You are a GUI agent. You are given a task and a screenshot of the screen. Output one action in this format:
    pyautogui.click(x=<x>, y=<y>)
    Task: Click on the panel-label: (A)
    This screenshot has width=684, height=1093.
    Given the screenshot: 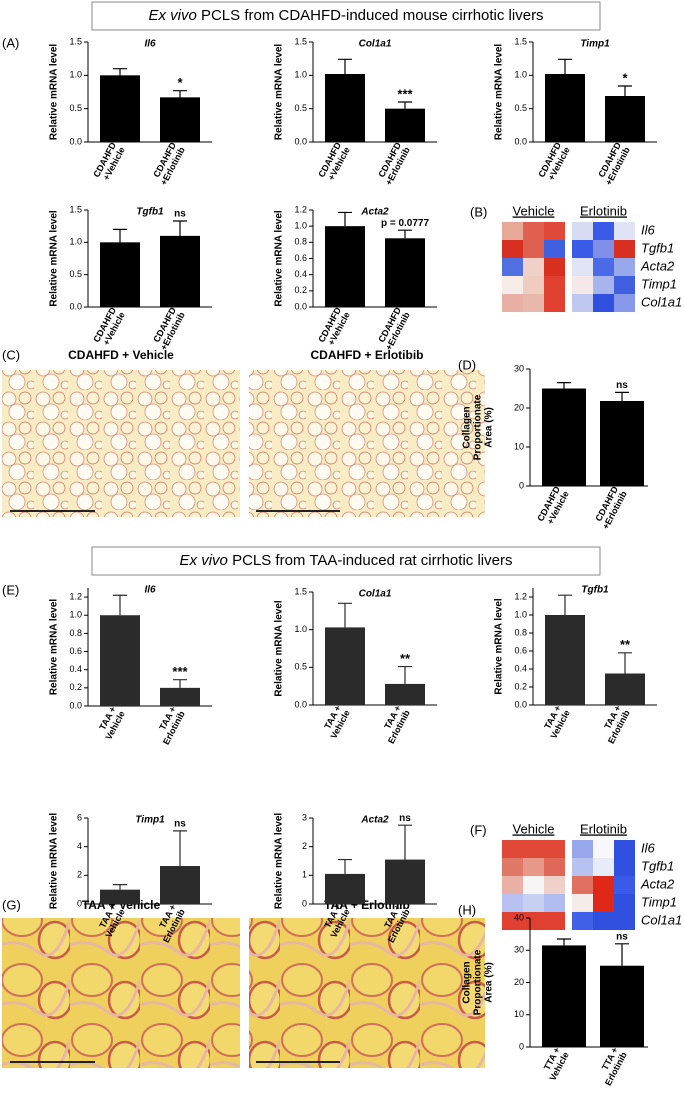 What is the action you would take?
    pyautogui.click(x=10, y=42)
    